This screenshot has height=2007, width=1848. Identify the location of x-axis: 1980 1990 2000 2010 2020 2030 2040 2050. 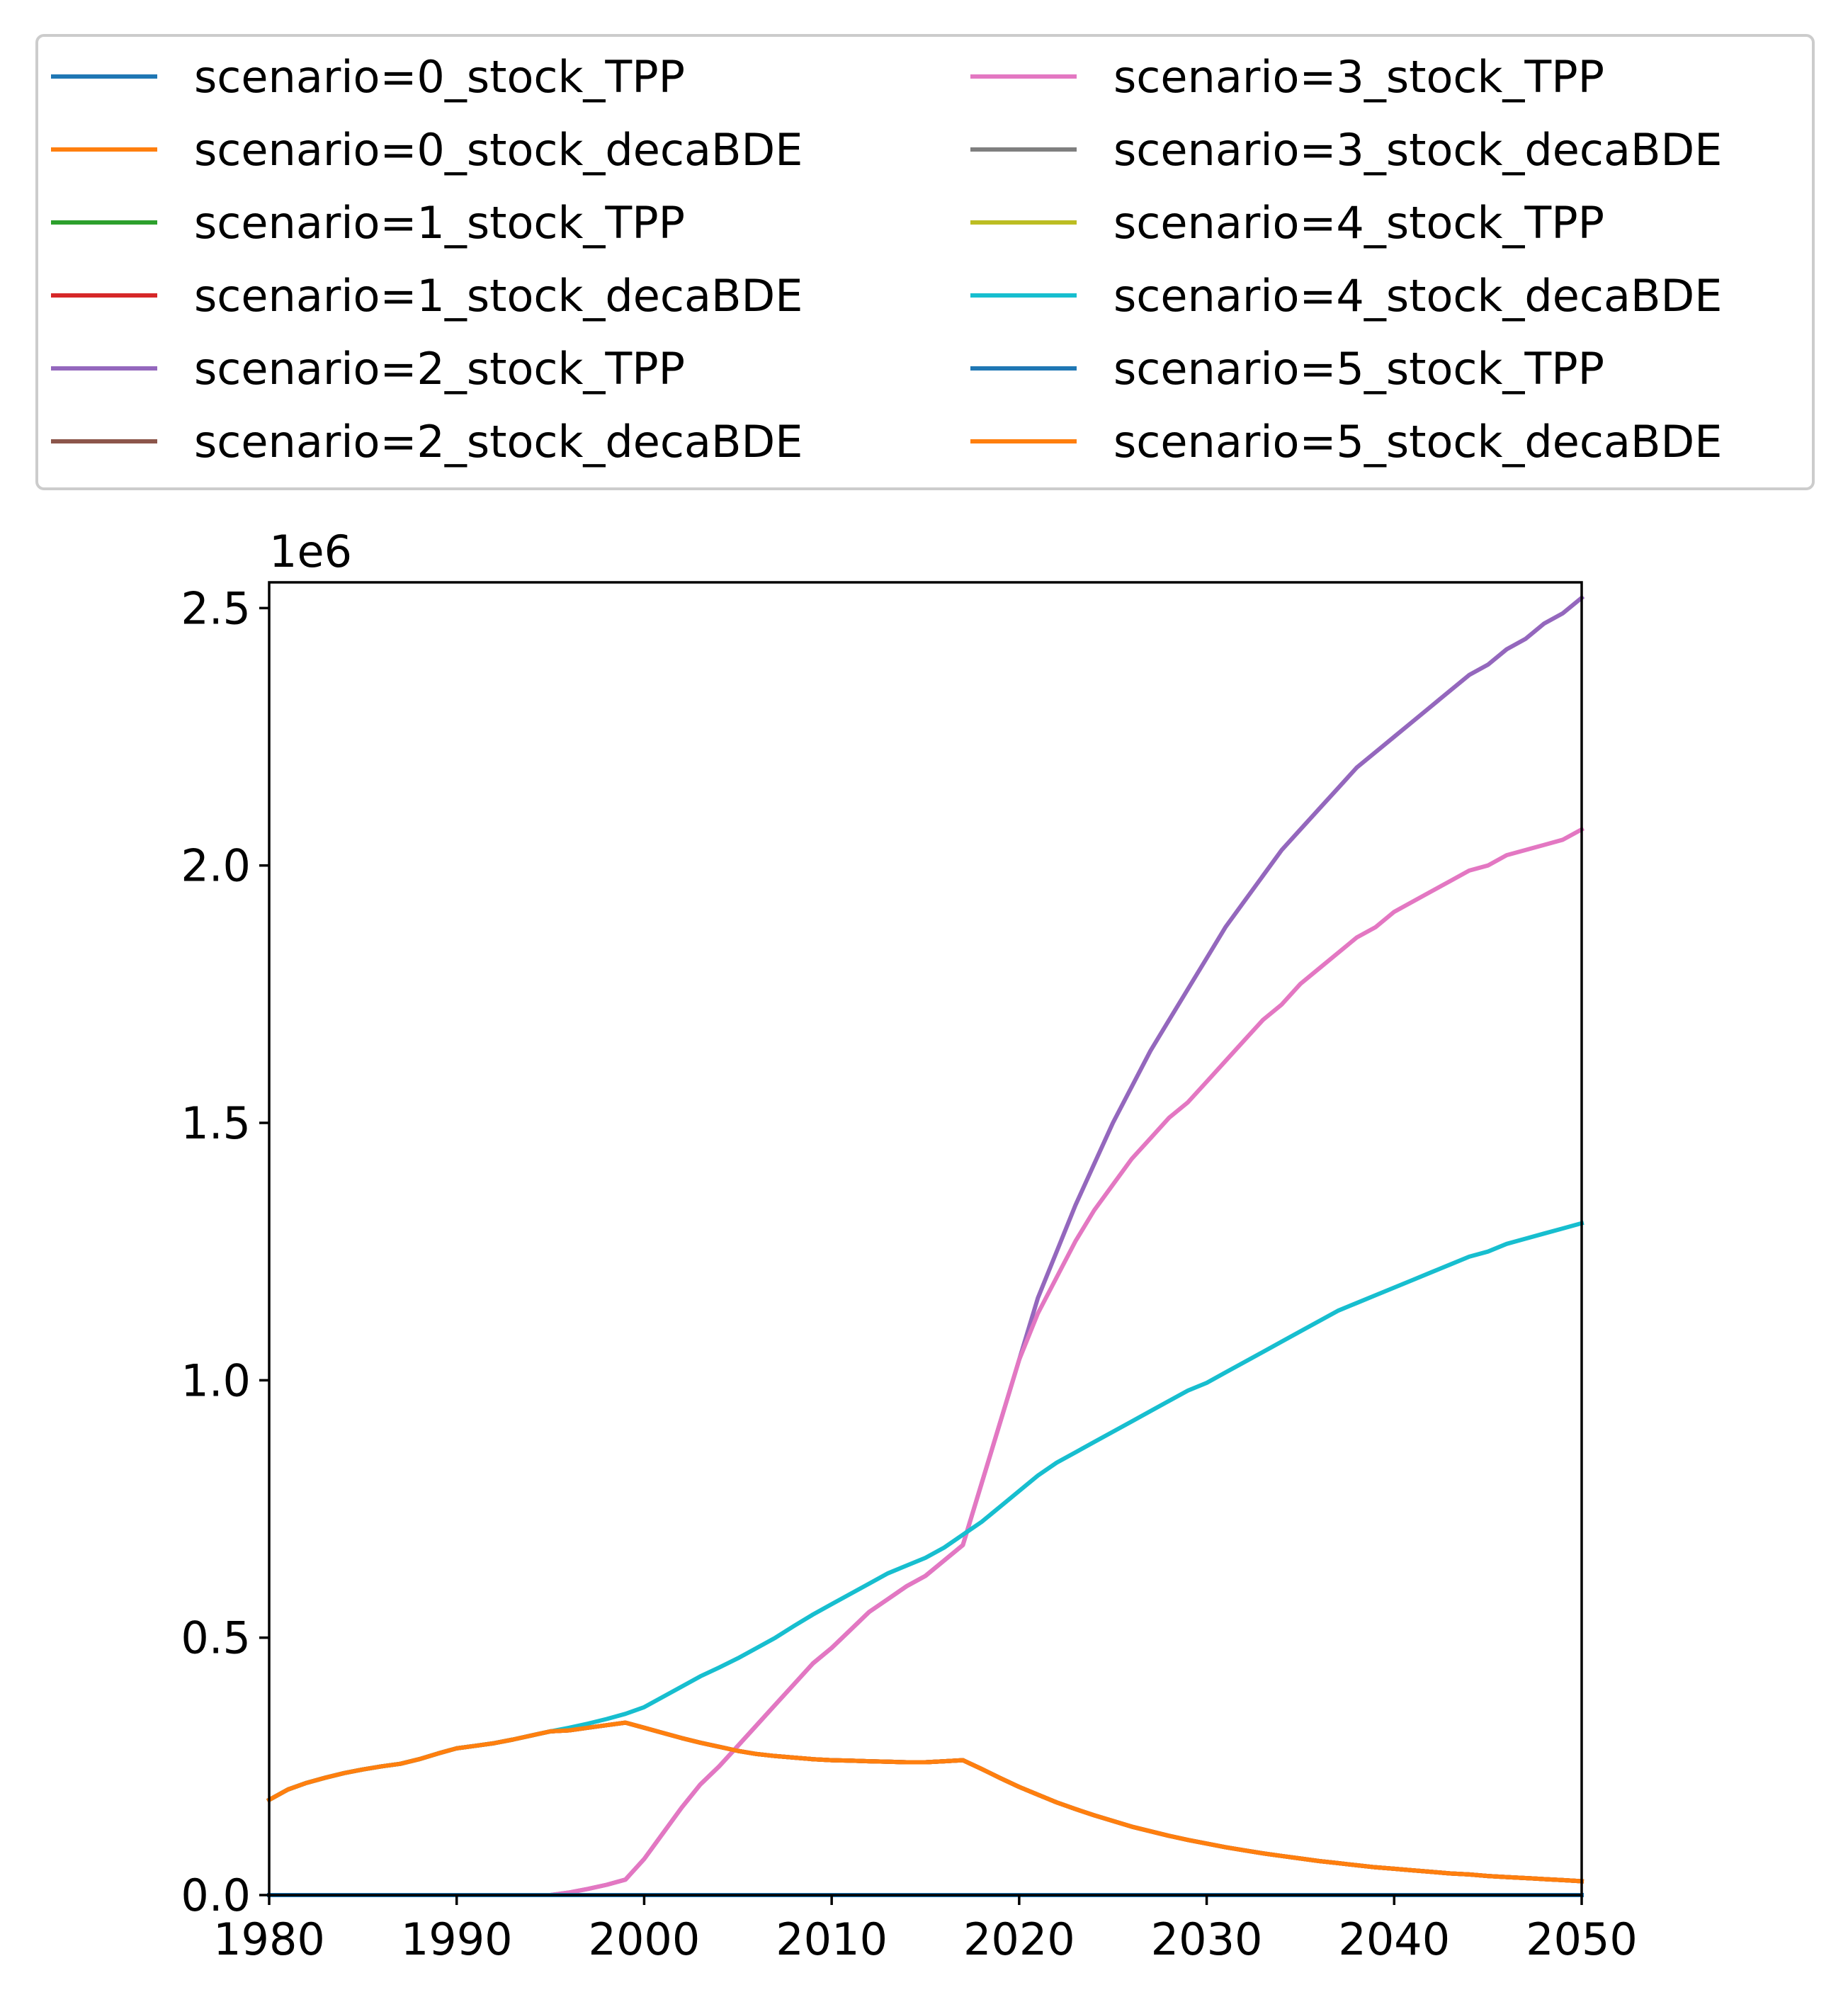
(925, 1930).